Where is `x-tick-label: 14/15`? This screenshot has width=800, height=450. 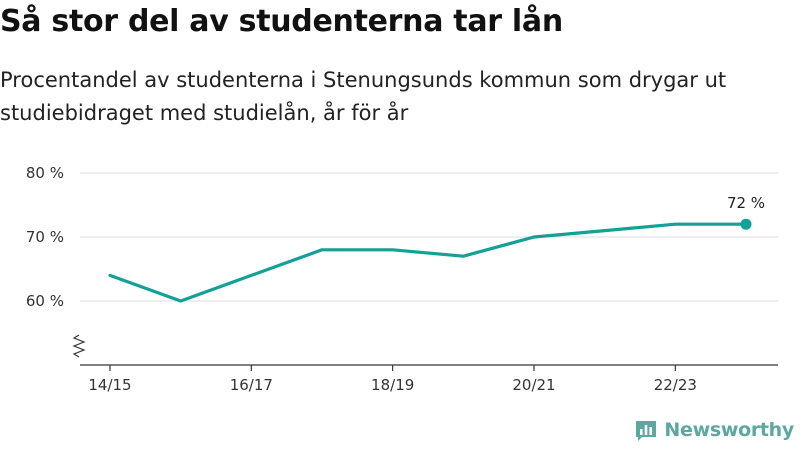 x-tick-label: 14/15 is located at coordinates (109, 385).